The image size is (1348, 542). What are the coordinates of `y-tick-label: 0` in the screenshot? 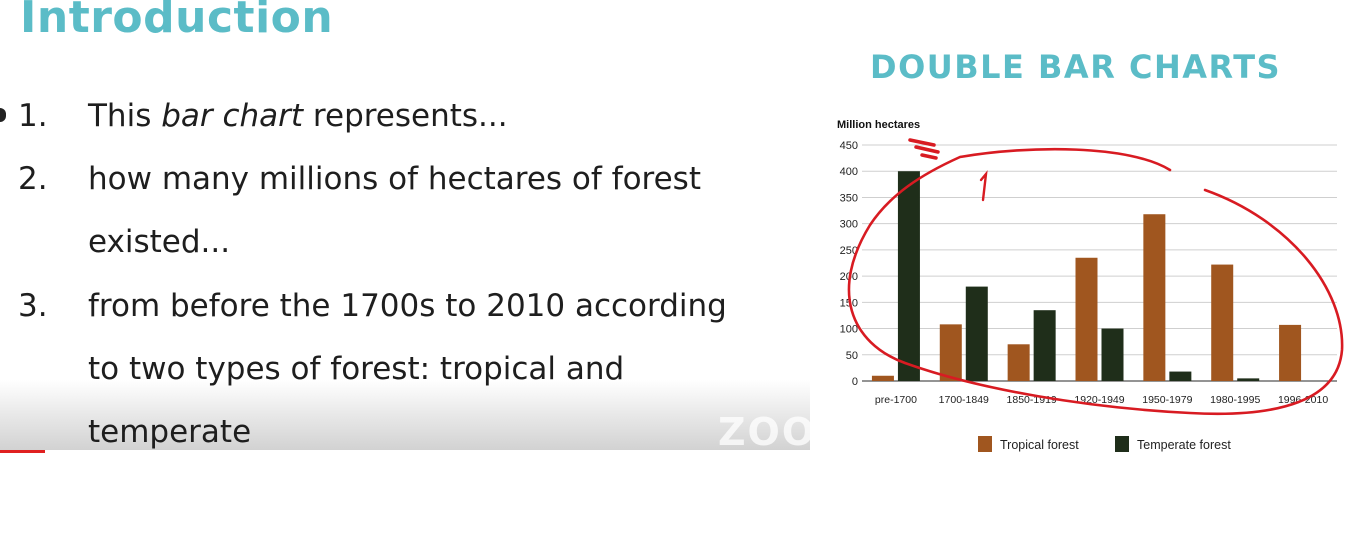 It's located at (855, 382).